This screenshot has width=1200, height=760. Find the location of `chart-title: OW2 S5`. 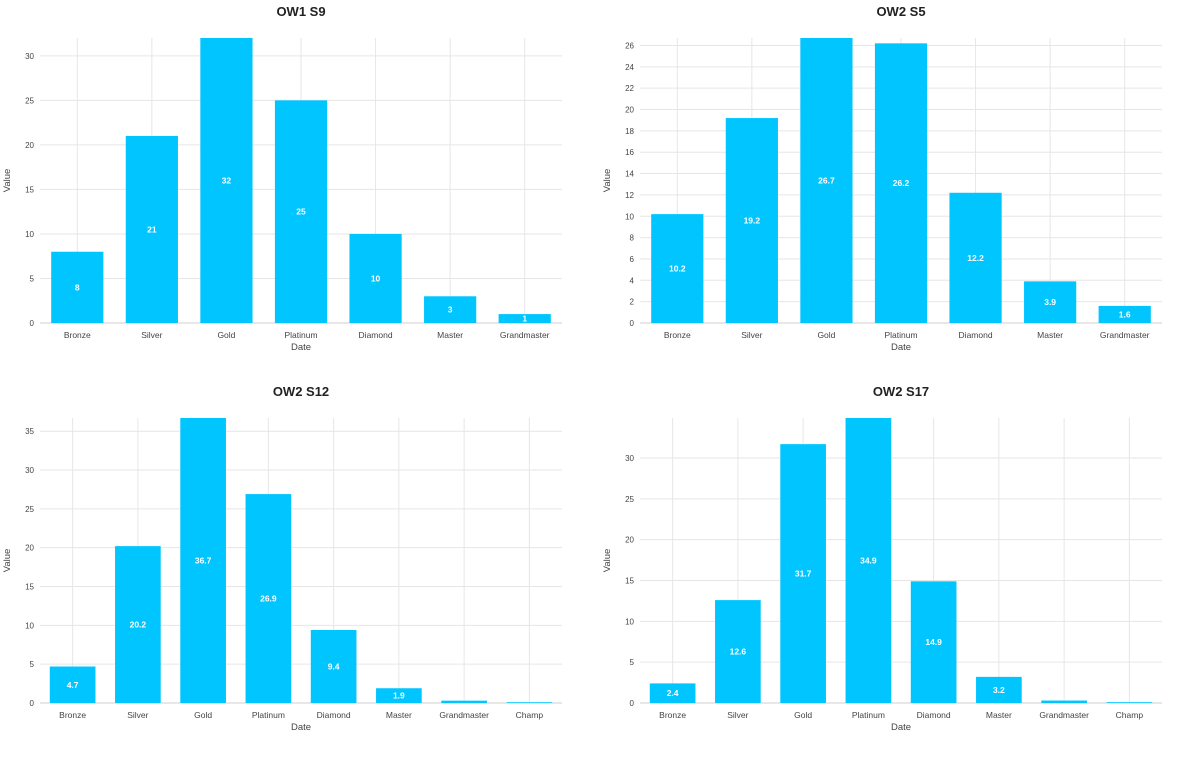

chart-title: OW2 S5 is located at coordinates (900, 11).